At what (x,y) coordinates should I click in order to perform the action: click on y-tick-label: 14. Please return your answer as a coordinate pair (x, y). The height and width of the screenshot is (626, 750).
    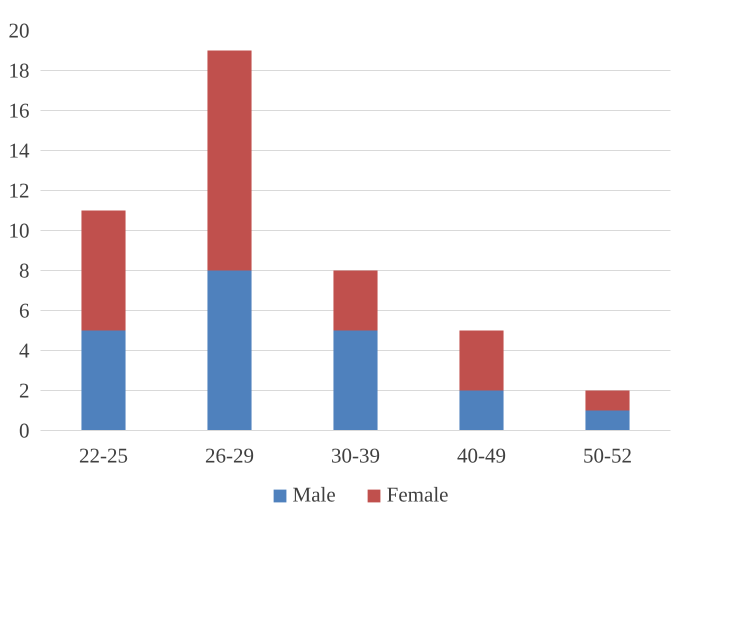
    Looking at the image, I should click on (19, 150).